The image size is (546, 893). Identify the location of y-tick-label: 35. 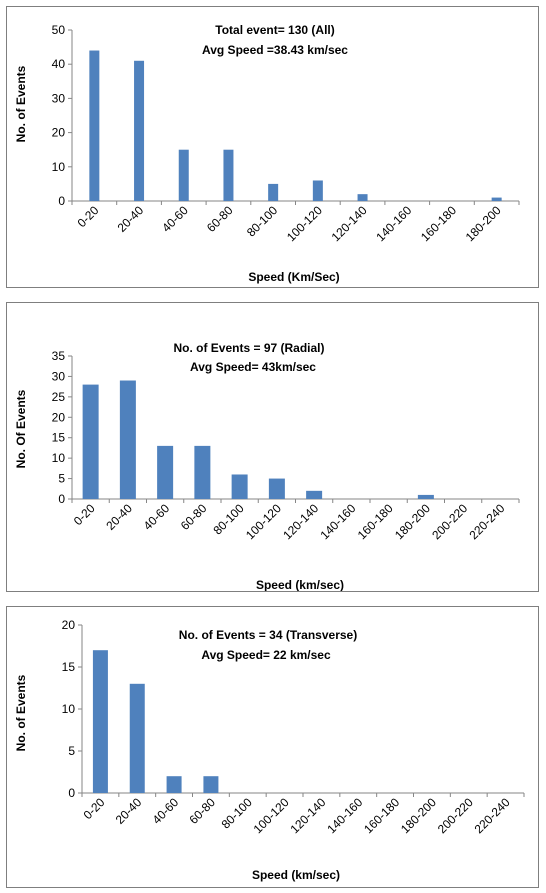
(59, 356).